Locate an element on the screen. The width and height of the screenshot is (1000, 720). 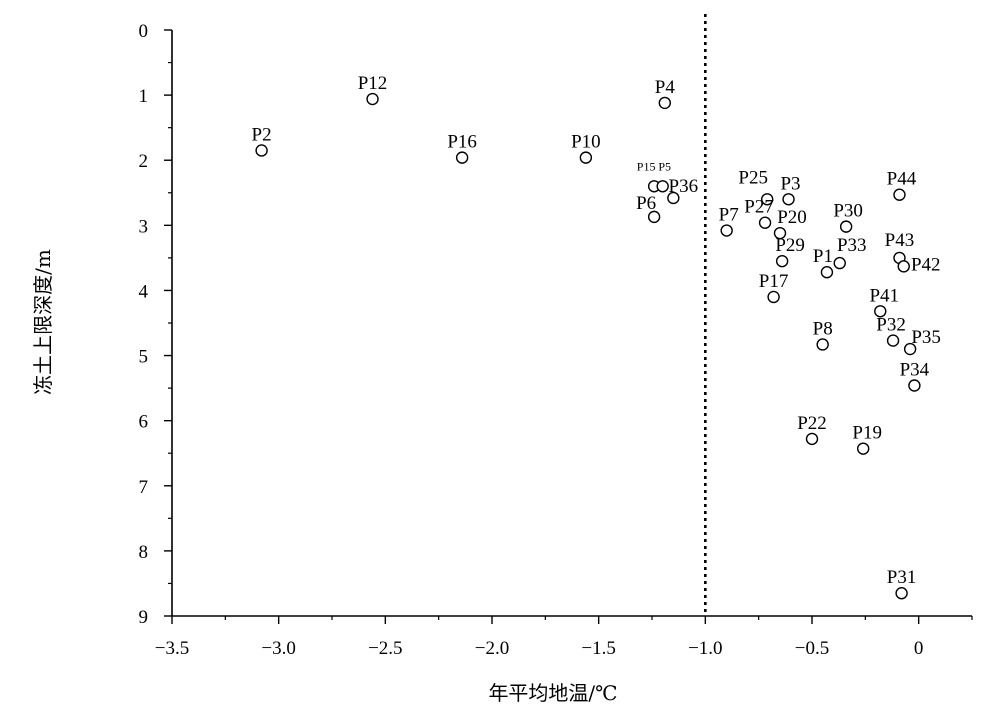
point-label: P29 is located at coordinates (790, 245).